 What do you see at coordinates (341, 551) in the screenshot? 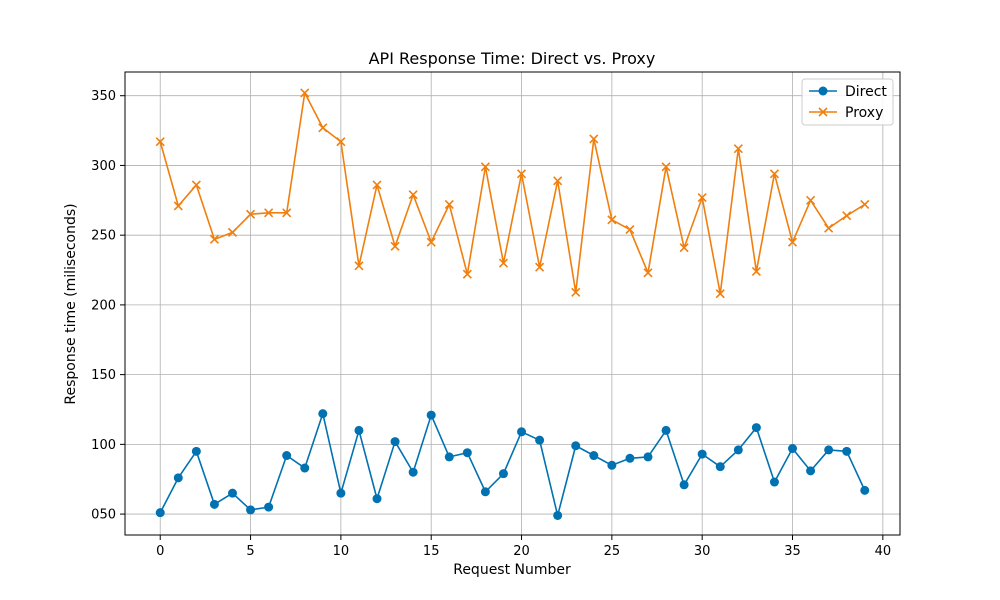
I see `x-tick-label: 10` at bounding box center [341, 551].